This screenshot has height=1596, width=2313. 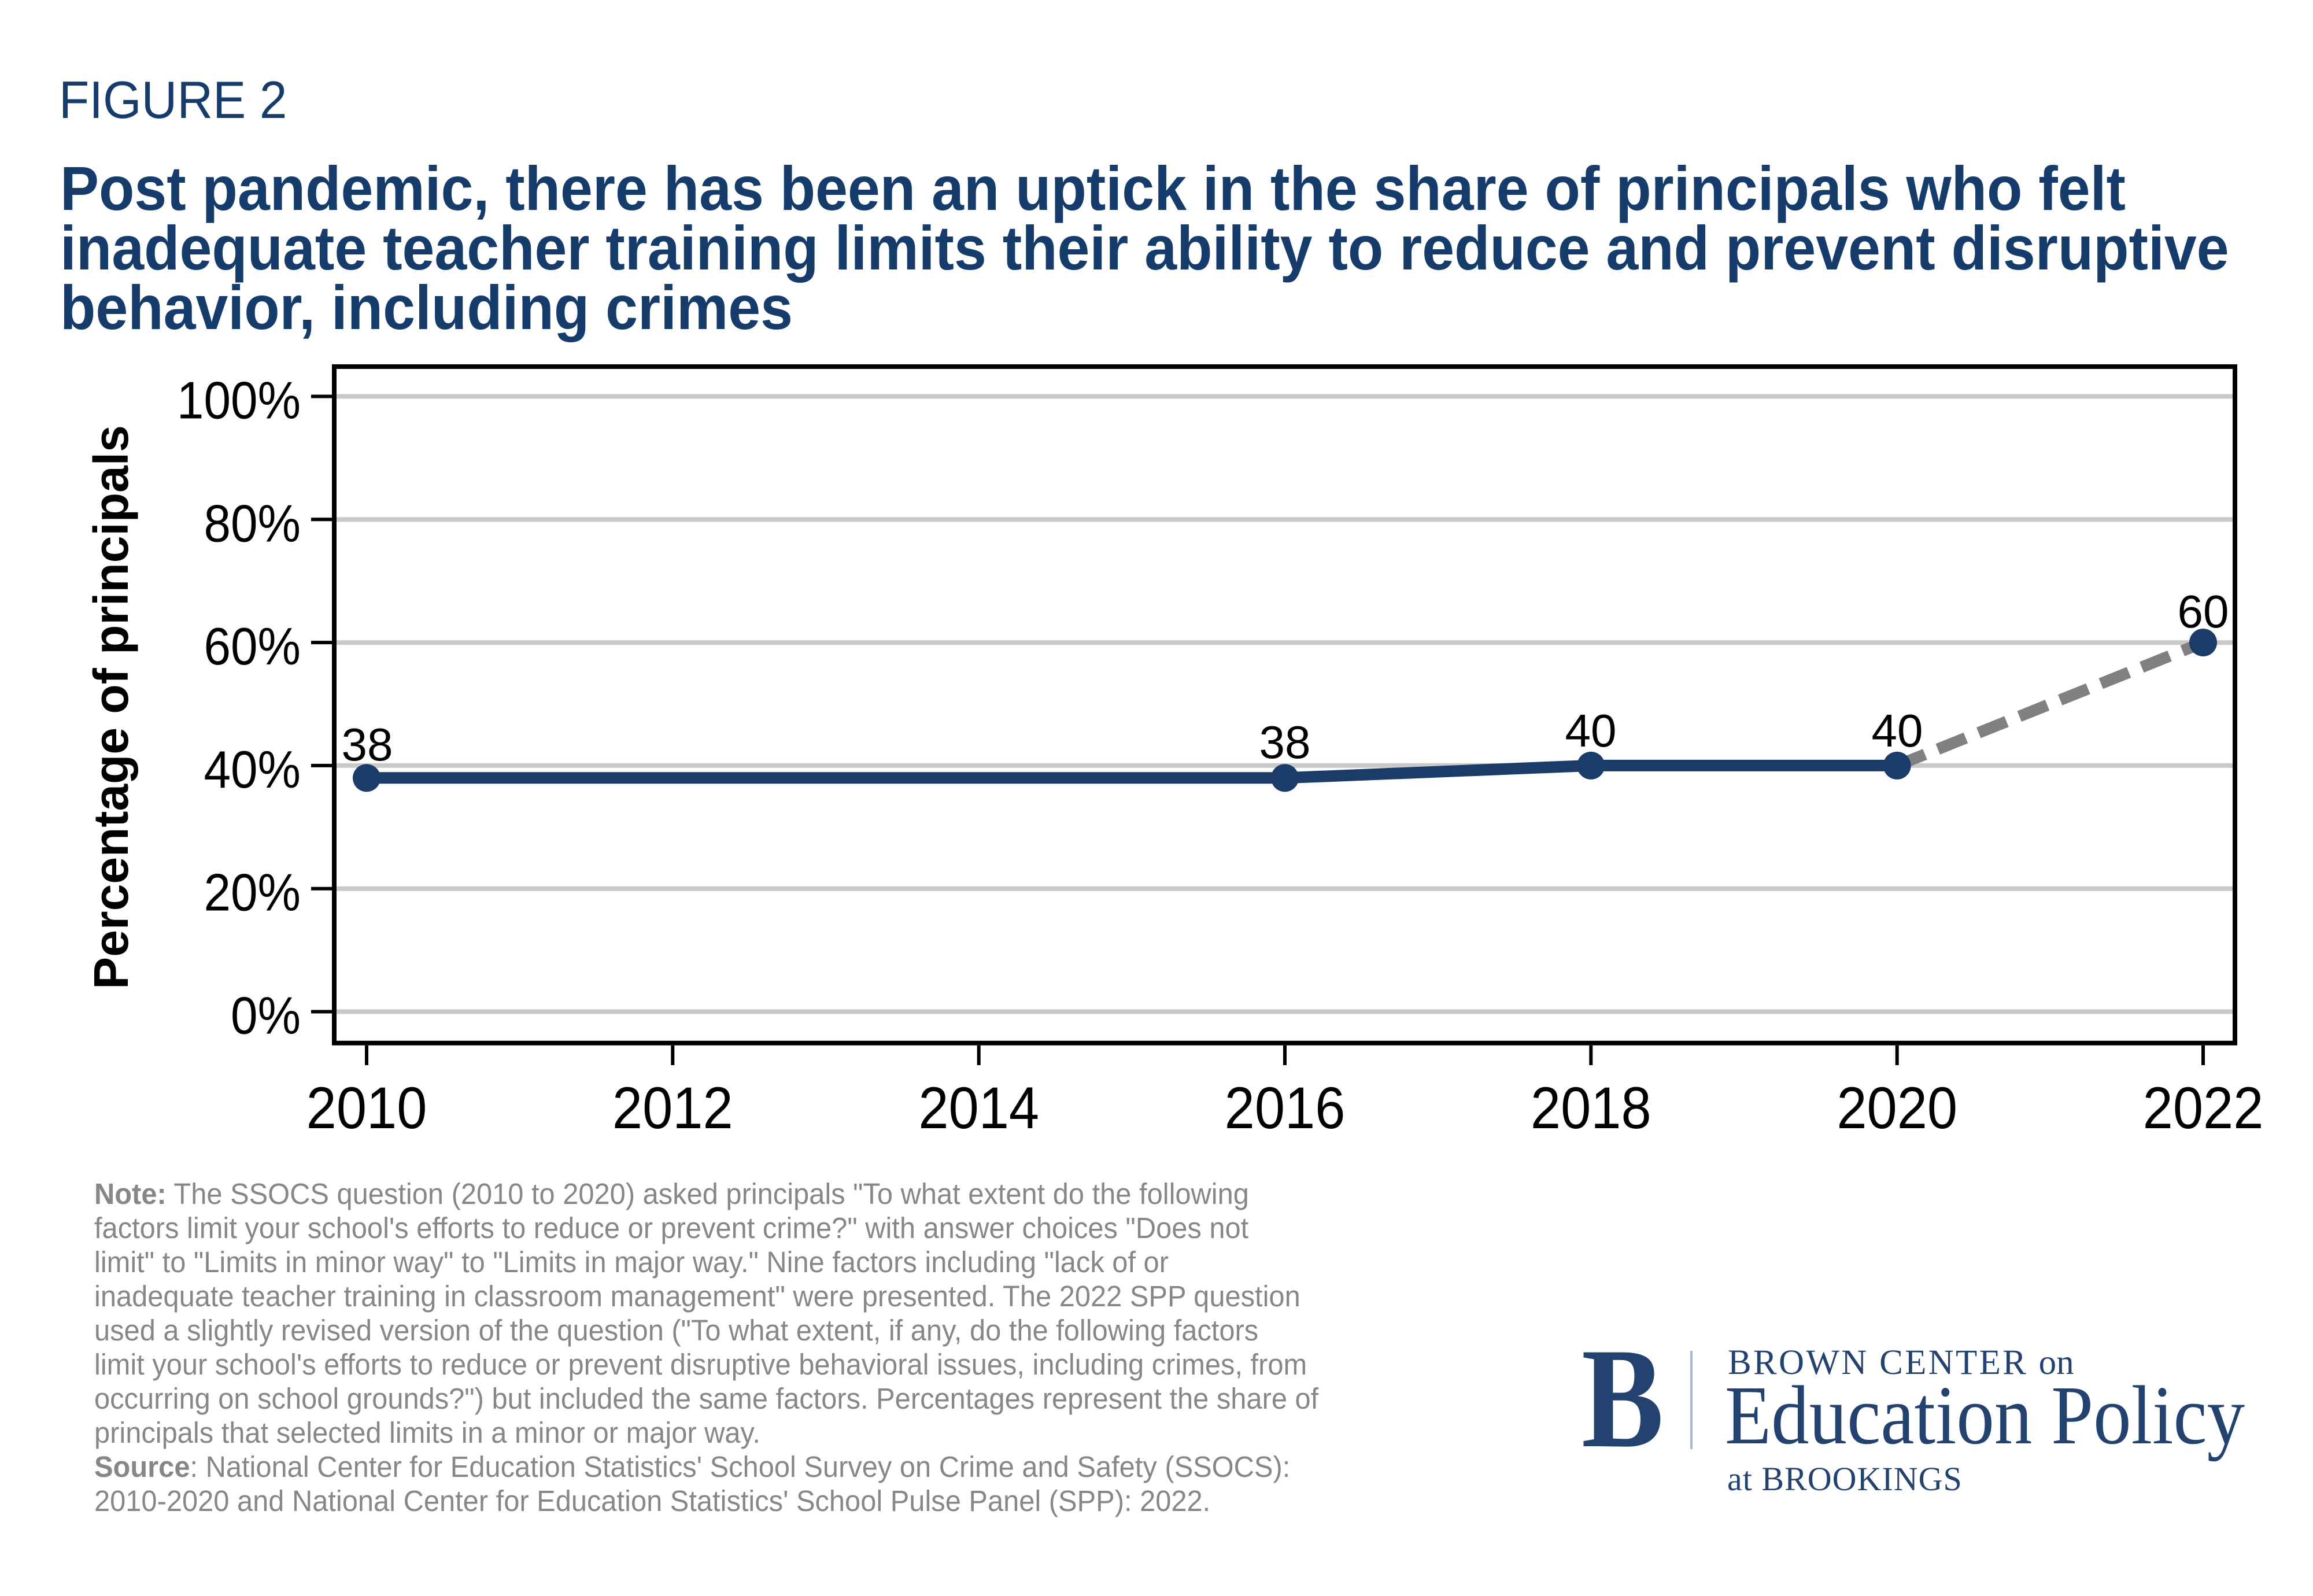 I want to click on svg-text: 60%, so click(x=253, y=647).